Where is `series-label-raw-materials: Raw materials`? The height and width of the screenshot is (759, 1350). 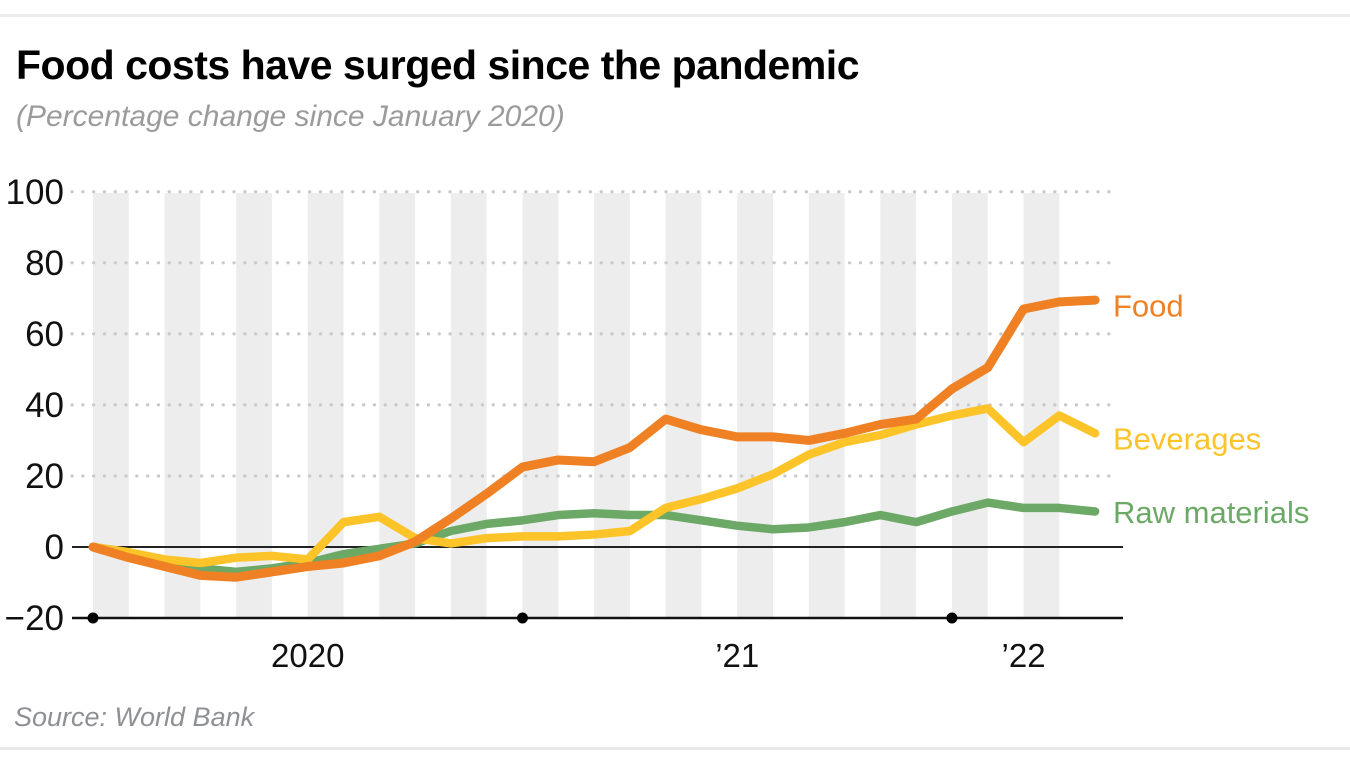
series-label-raw-materials: Raw materials is located at coordinates (1211, 512).